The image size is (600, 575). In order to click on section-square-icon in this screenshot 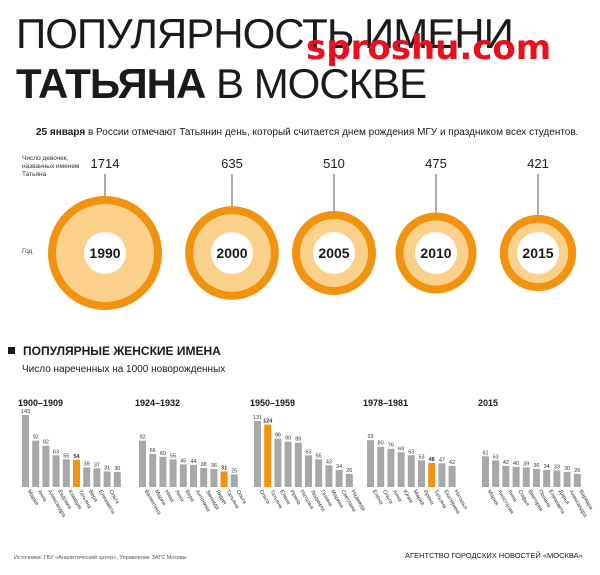, I will do `click(11, 350)`.